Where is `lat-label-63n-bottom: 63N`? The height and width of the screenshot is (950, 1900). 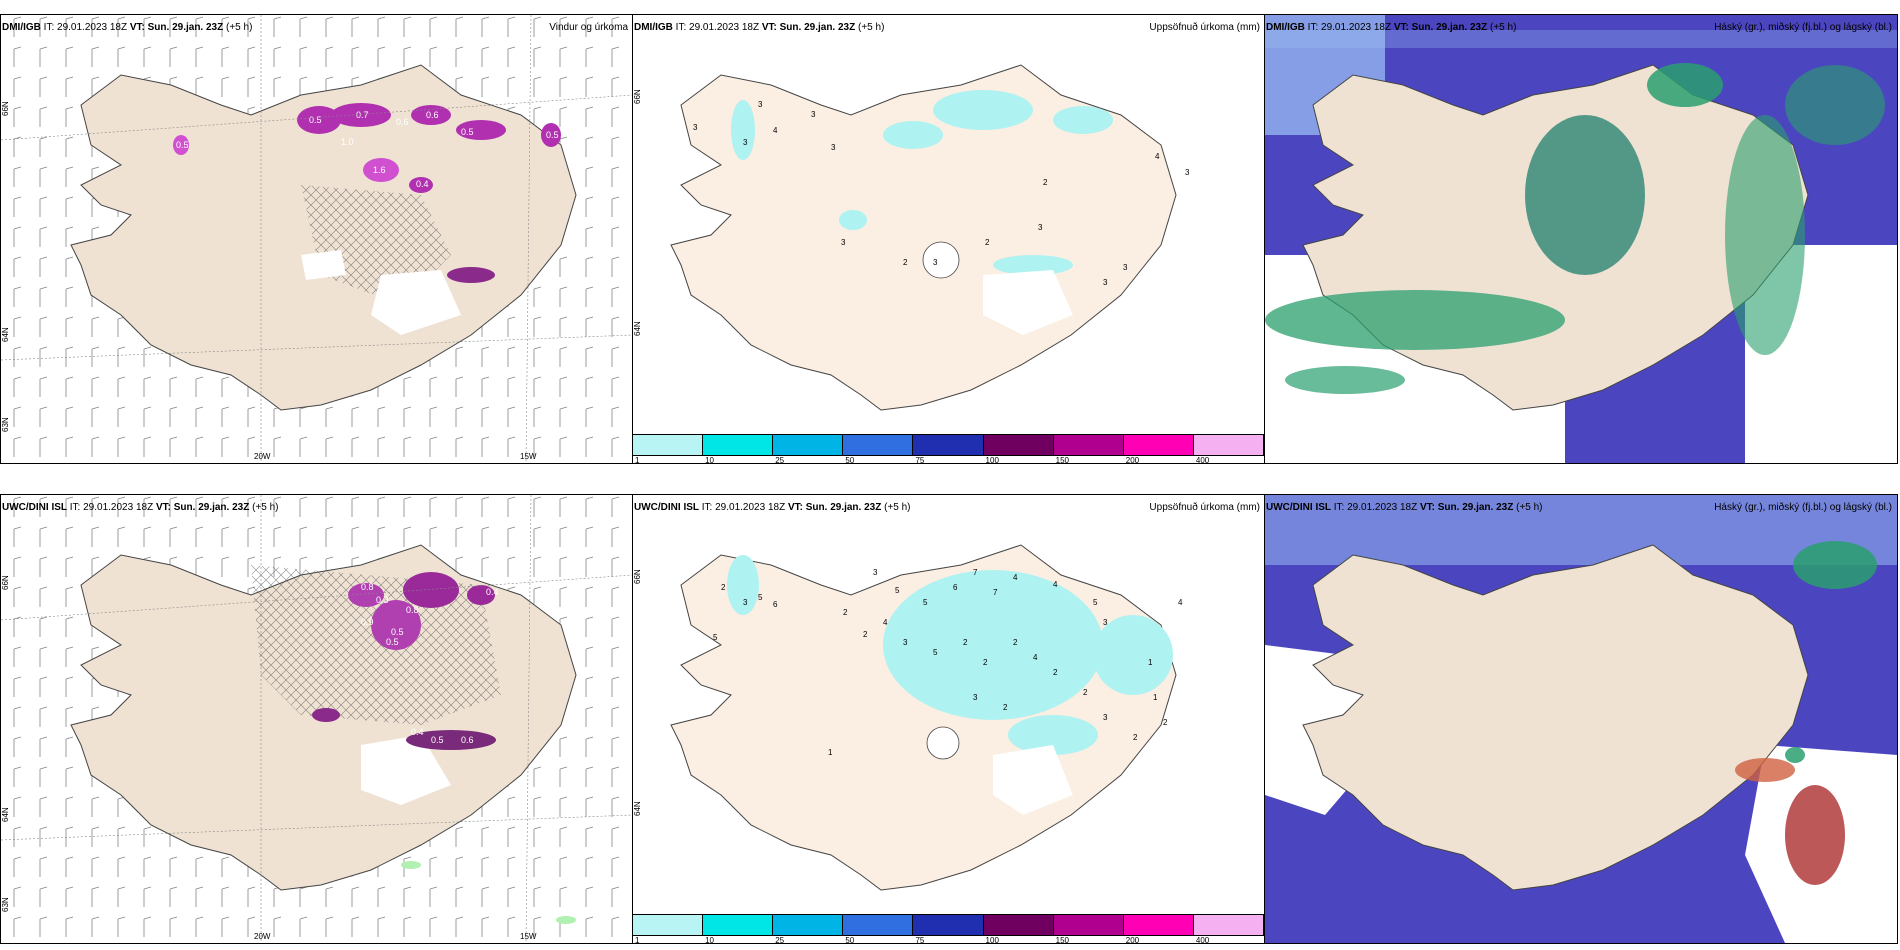 lat-label-63n-bottom: 63N is located at coordinates (5, 904).